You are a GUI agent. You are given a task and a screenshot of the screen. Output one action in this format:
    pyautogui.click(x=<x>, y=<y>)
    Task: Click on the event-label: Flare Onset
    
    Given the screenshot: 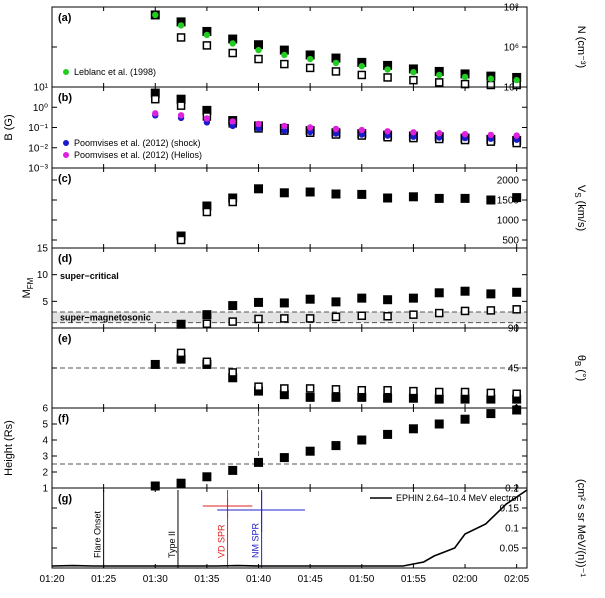 What is the action you would take?
    pyautogui.click(x=98, y=534)
    